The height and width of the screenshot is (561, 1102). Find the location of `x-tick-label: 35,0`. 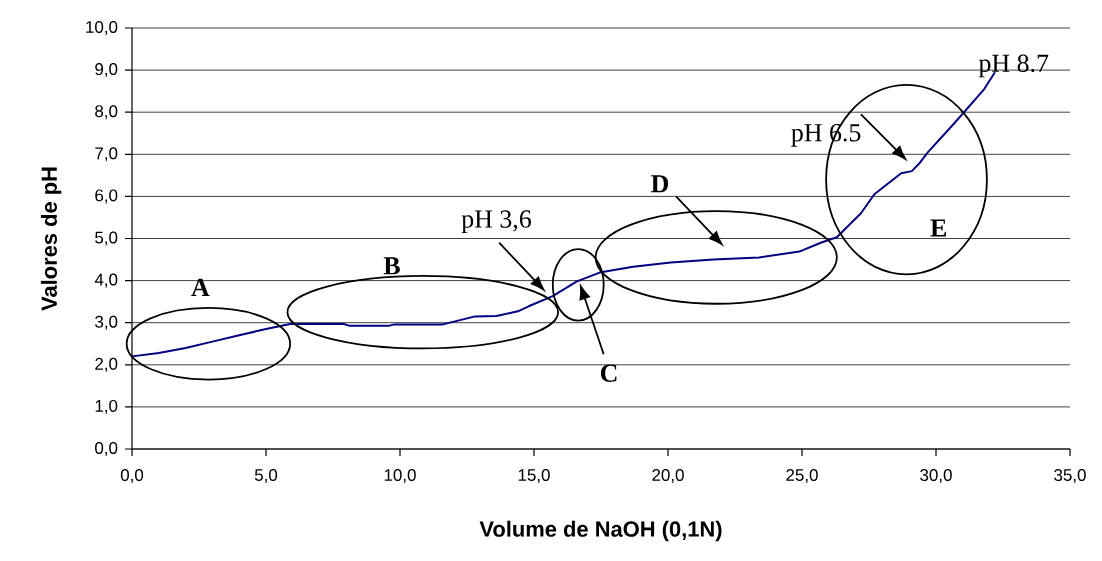

x-tick-label: 35,0 is located at coordinates (1070, 476).